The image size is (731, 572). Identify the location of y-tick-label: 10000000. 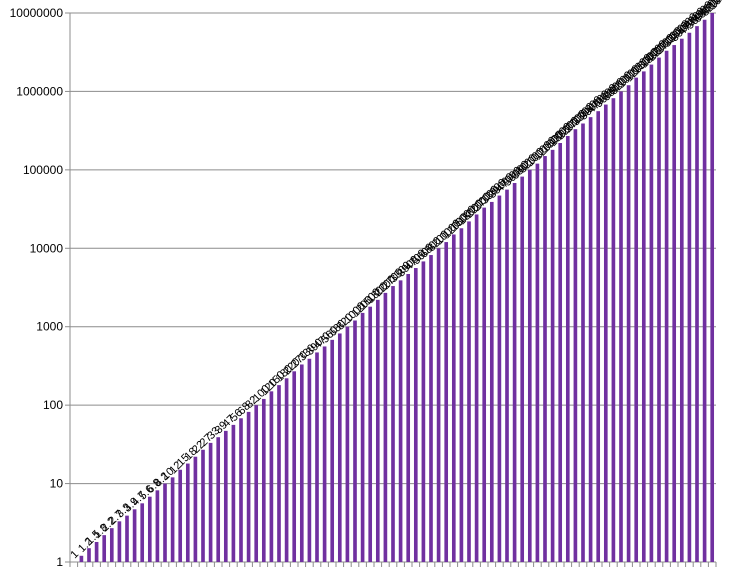
(37, 13).